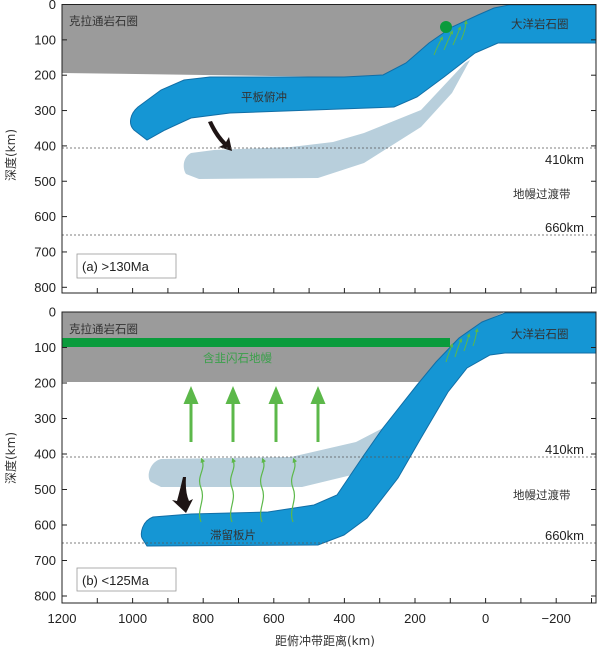 The width and height of the screenshot is (600, 650). Describe the element at coordinates (132, 618) in the screenshot. I see `x-tick-label: 1000` at that location.